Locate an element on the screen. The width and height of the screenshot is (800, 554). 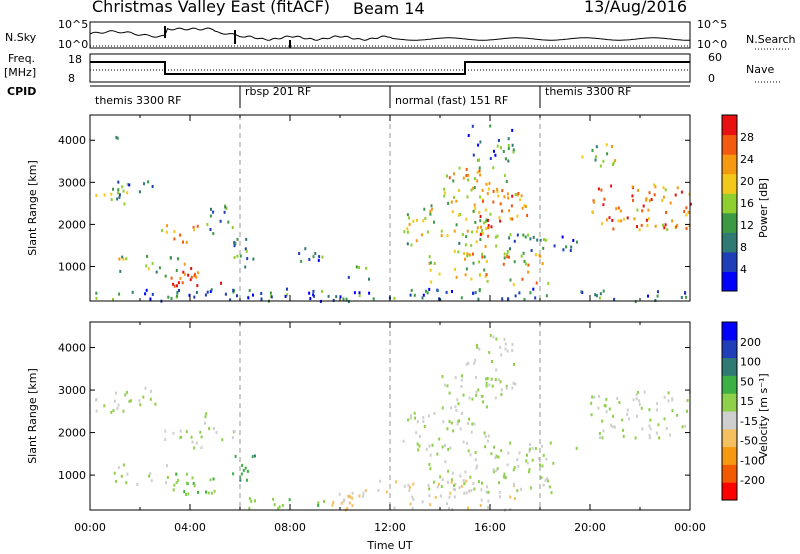
chart-title: Christmas Valley East (fitACF) is located at coordinates (211, 8).